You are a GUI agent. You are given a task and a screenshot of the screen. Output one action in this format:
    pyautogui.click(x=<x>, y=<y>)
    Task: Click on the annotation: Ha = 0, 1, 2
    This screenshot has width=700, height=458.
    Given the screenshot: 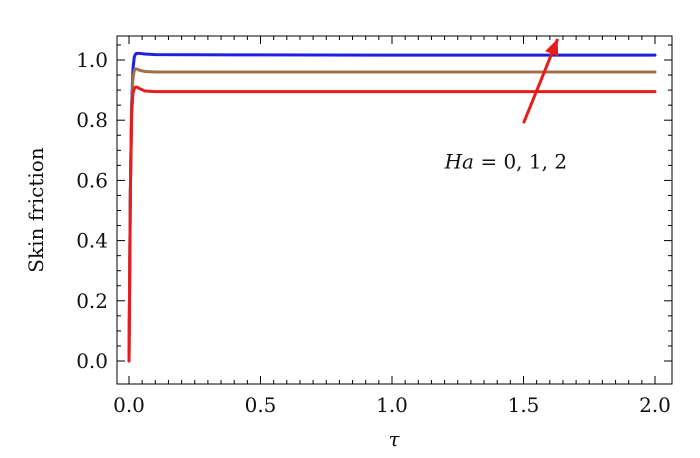 What is the action you would take?
    pyautogui.click(x=505, y=105)
    